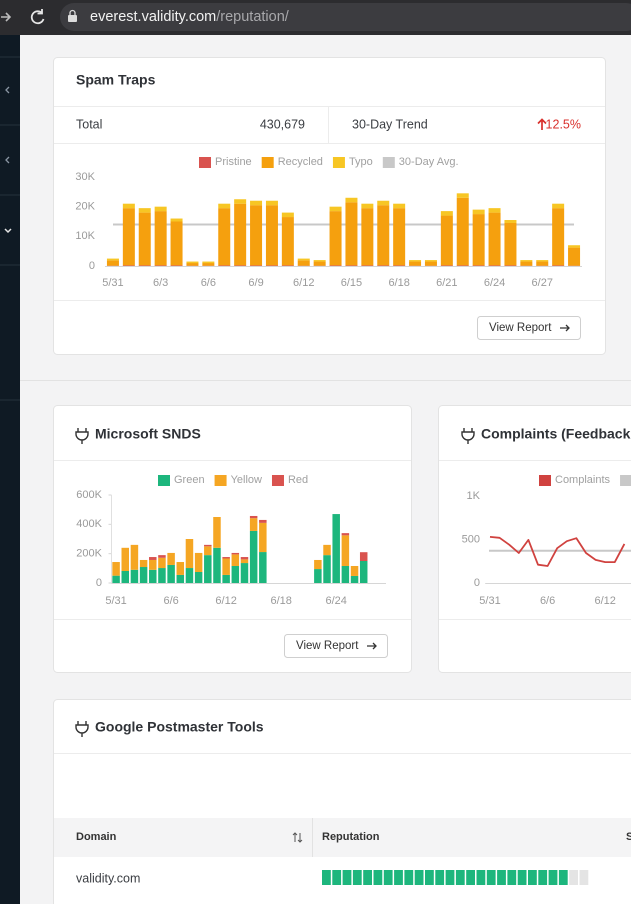 The width and height of the screenshot is (631, 904). Describe the element at coordinates (89, 524) in the screenshot. I see `y-tick-label: 400K` at that location.